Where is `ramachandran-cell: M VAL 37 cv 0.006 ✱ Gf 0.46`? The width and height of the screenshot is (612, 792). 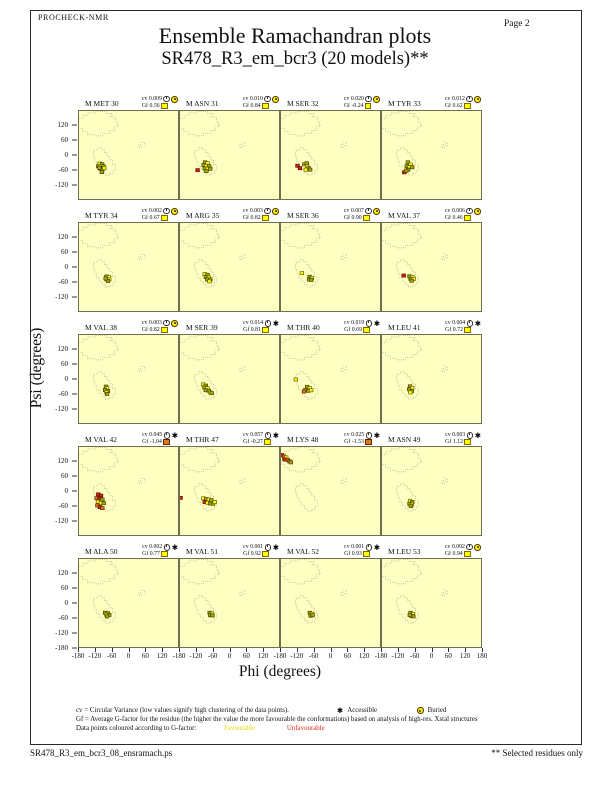 ramachandran-cell: M VAL 37 cv 0.006 ✱ Gf 0.46 is located at coordinates (431, 256).